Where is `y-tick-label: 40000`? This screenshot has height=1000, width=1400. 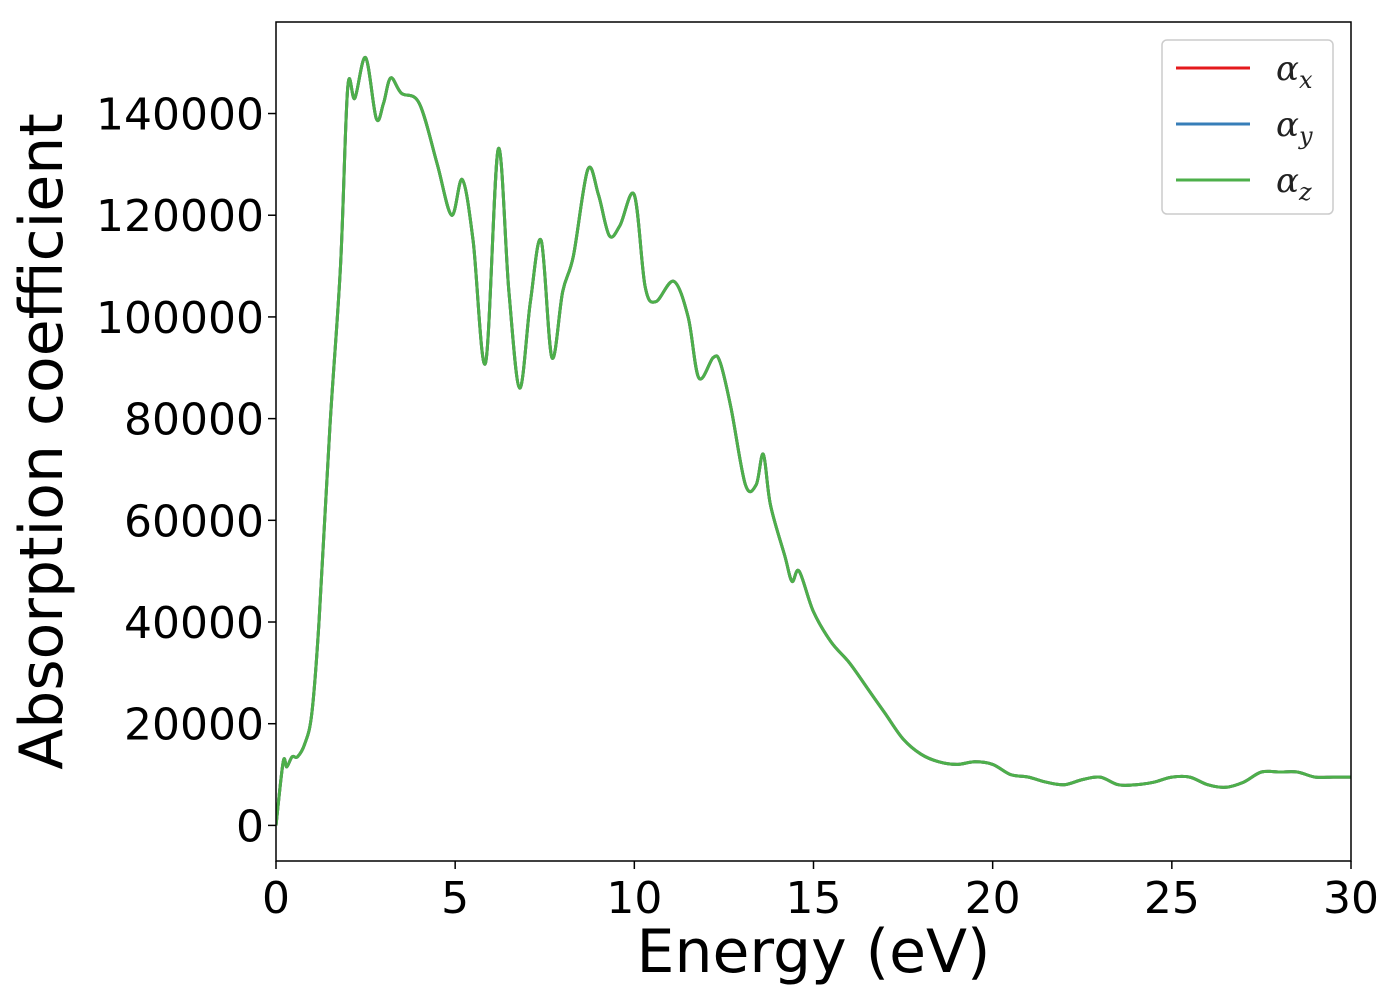
y-tick-label: 40000 is located at coordinates (194, 623).